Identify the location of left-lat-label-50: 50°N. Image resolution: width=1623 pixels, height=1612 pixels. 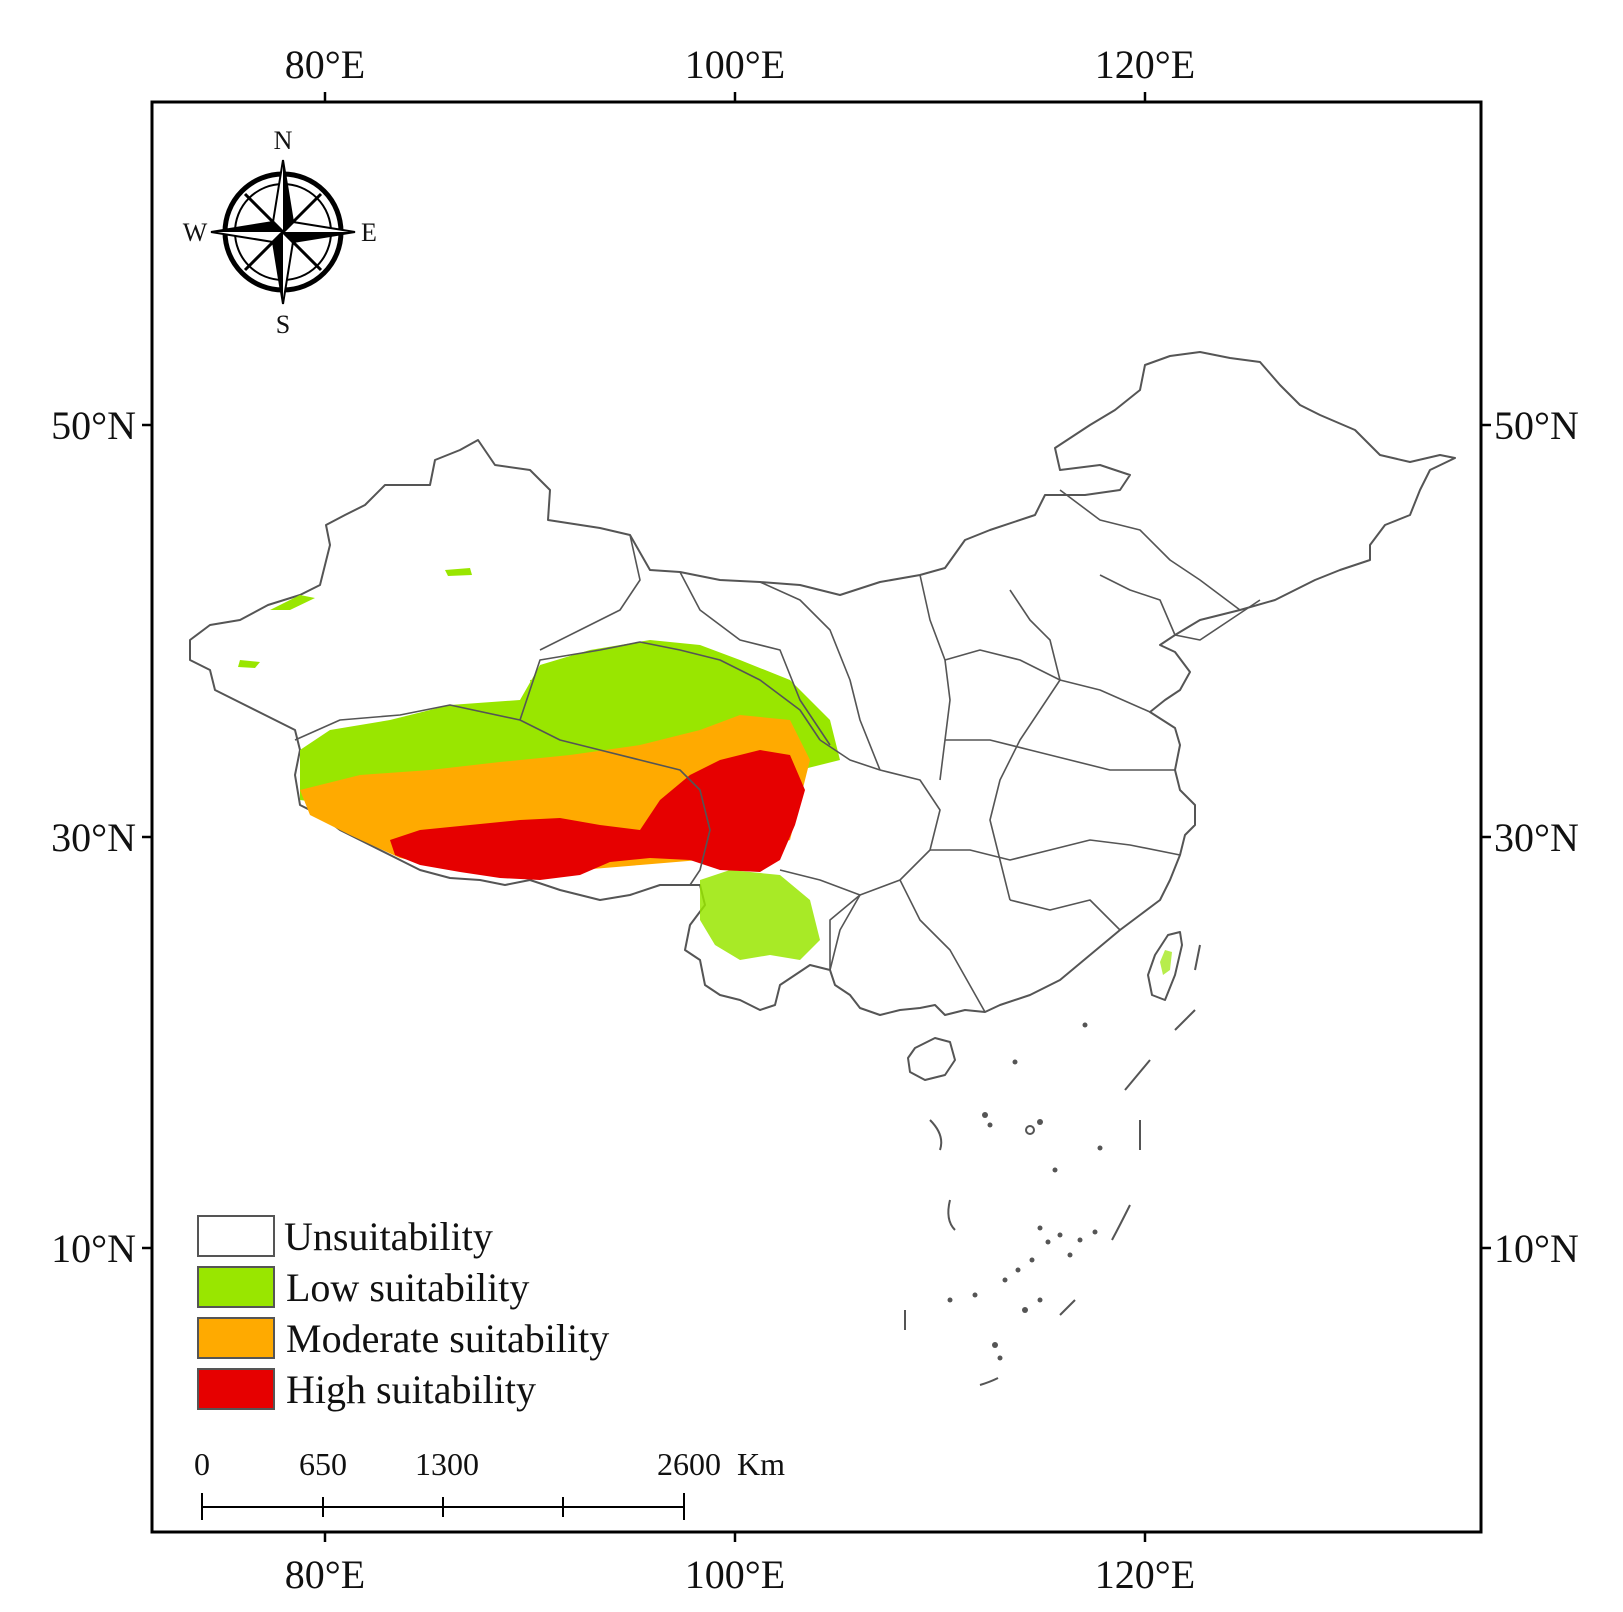
(93, 425).